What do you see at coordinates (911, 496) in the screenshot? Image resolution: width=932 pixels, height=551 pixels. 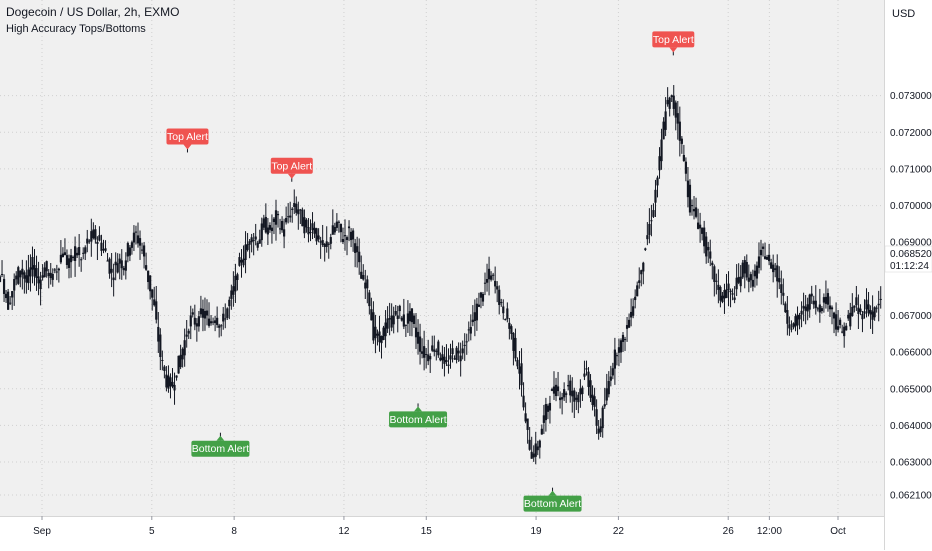 I see `price-tick-label: 0.062100` at bounding box center [911, 496].